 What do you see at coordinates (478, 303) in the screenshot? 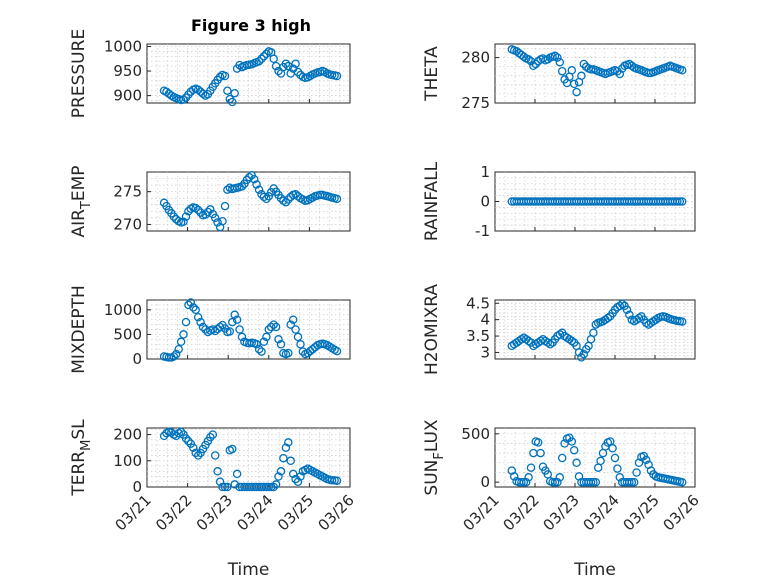
I see `y-tick-label: 4.5` at bounding box center [478, 303].